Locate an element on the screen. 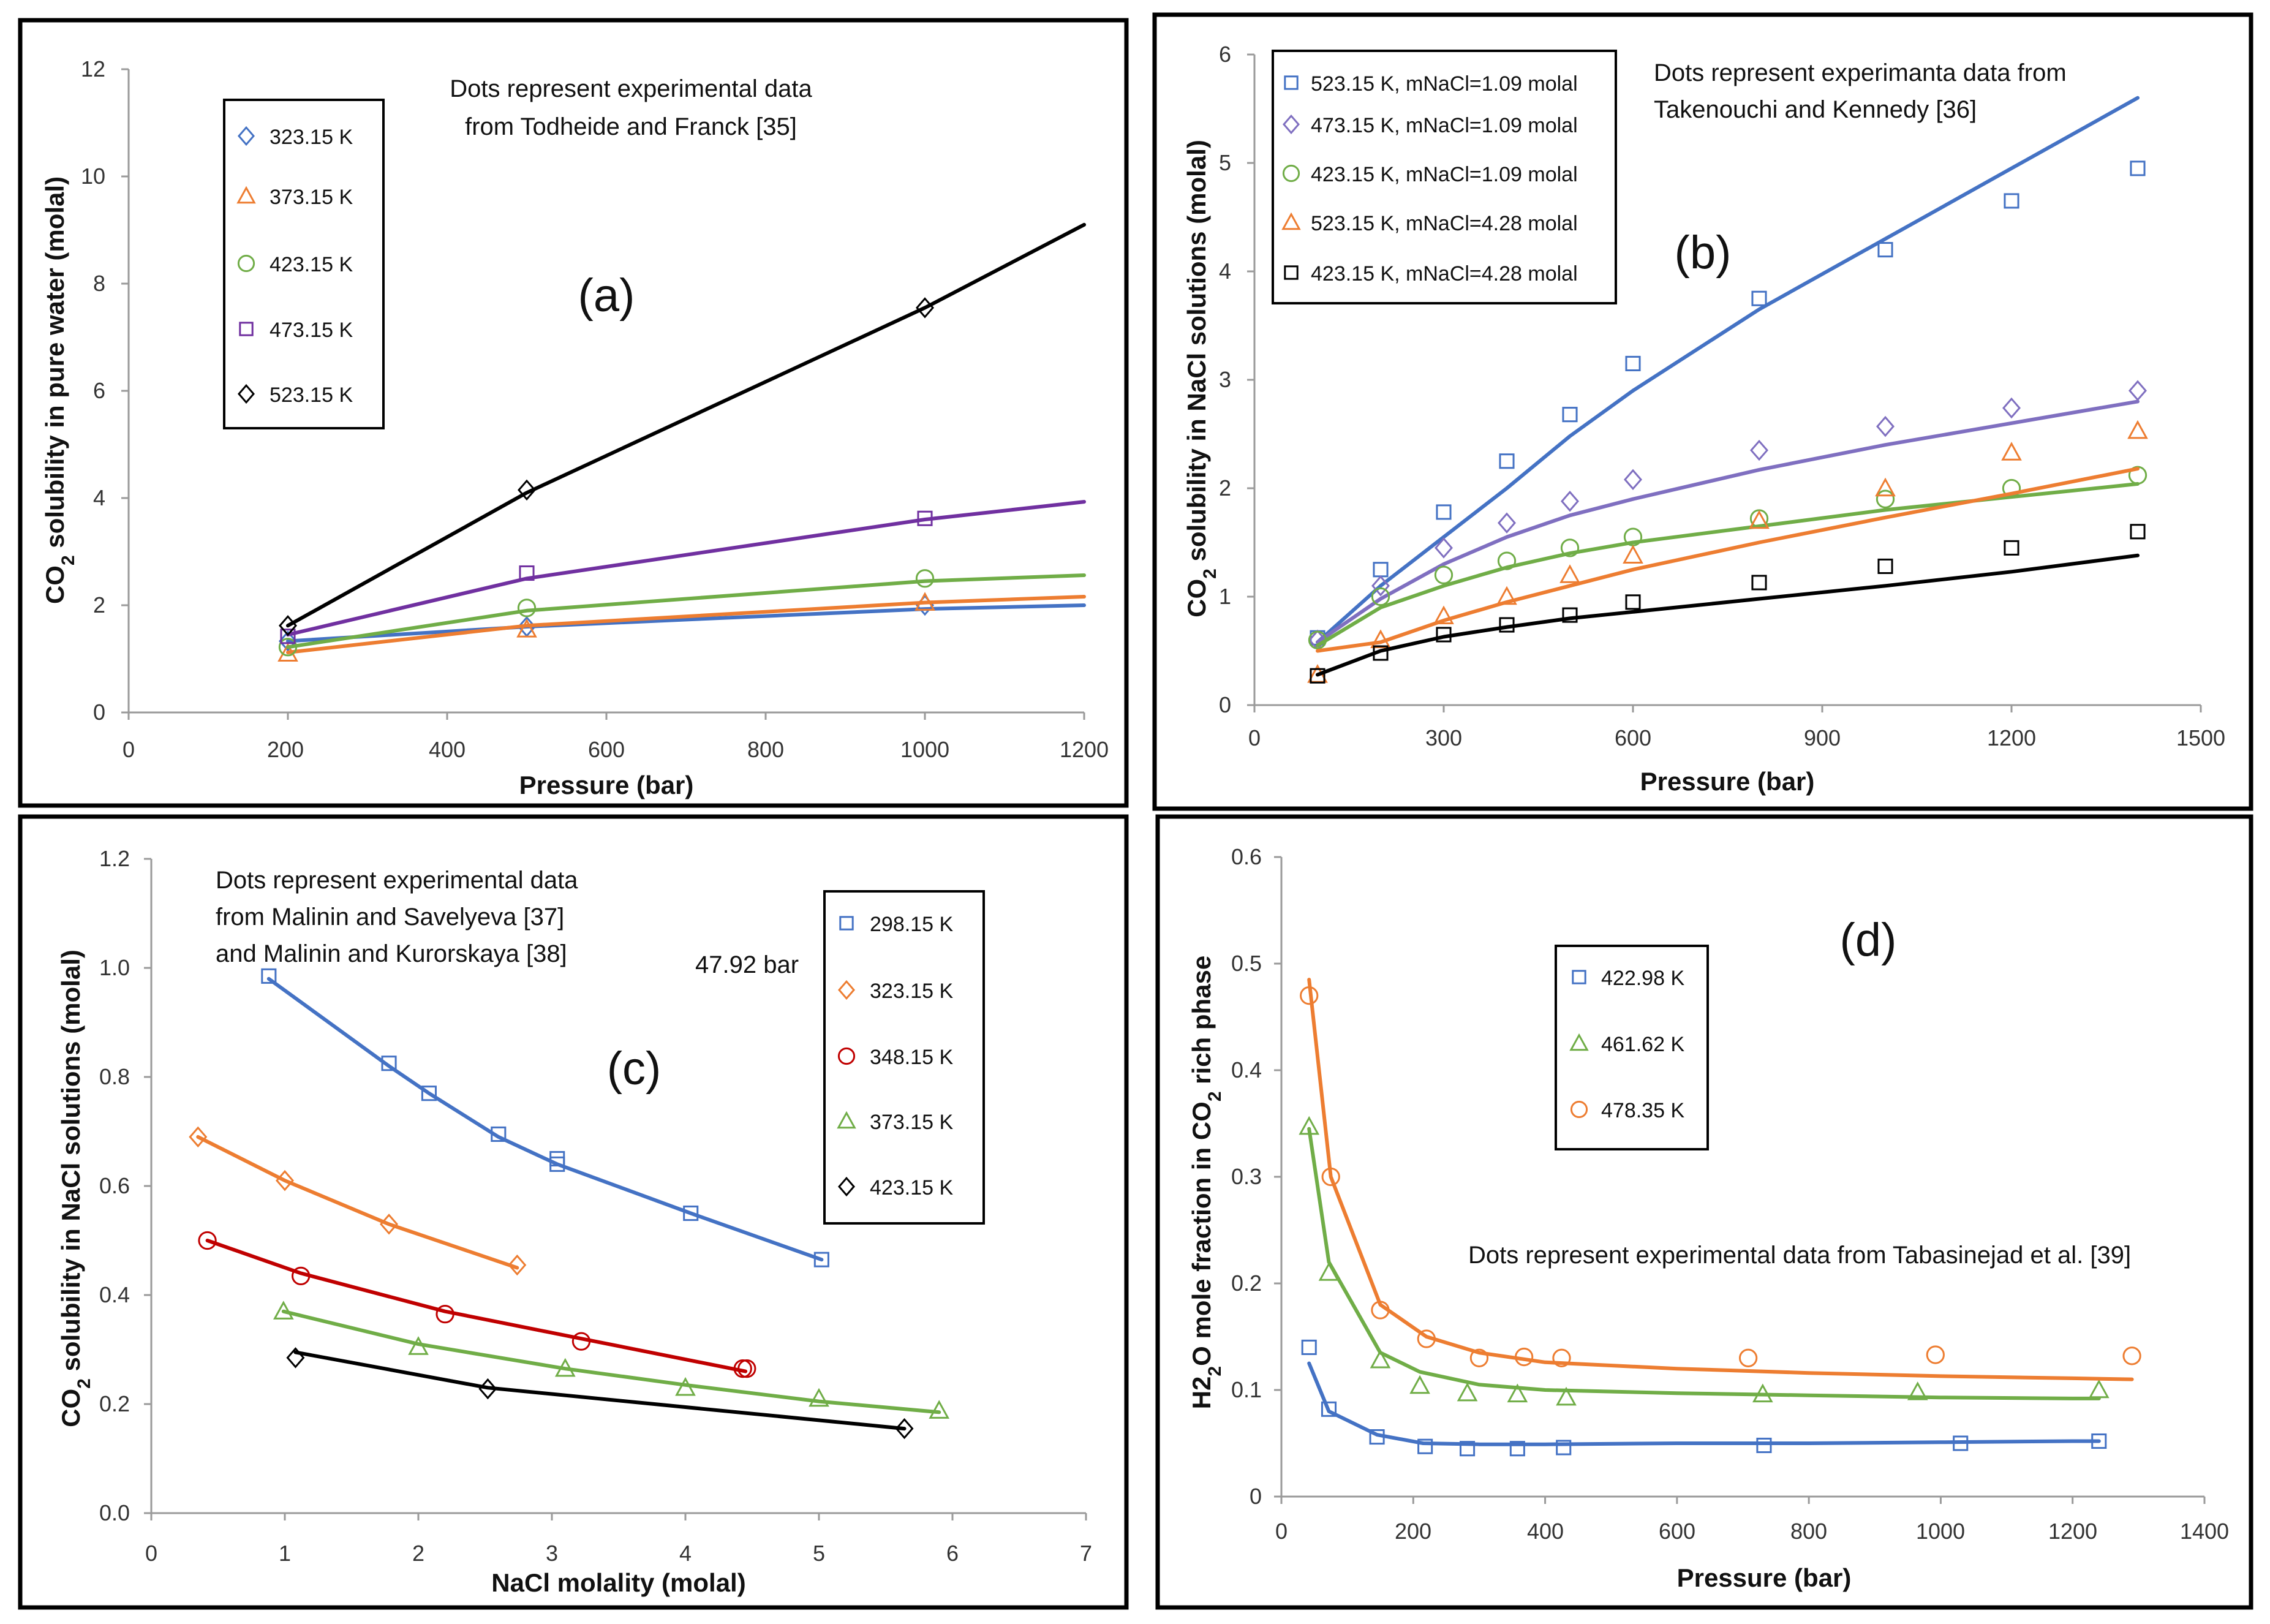  x-tick-label: 900 is located at coordinates (1823, 737).